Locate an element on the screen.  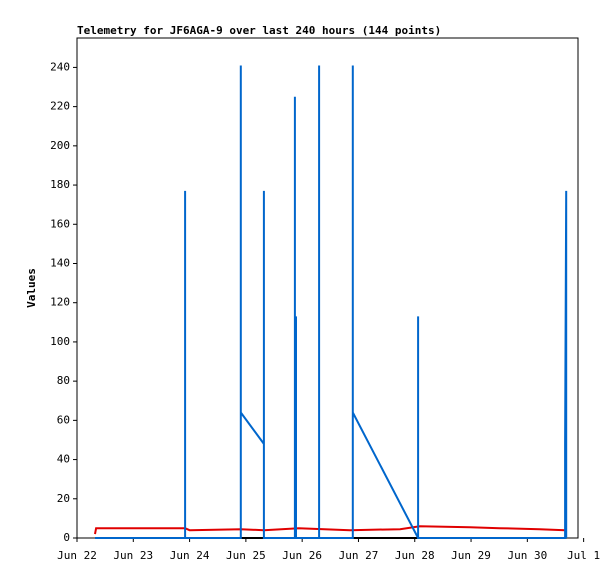
y-tick-label: 80 is located at coordinates (63, 380).